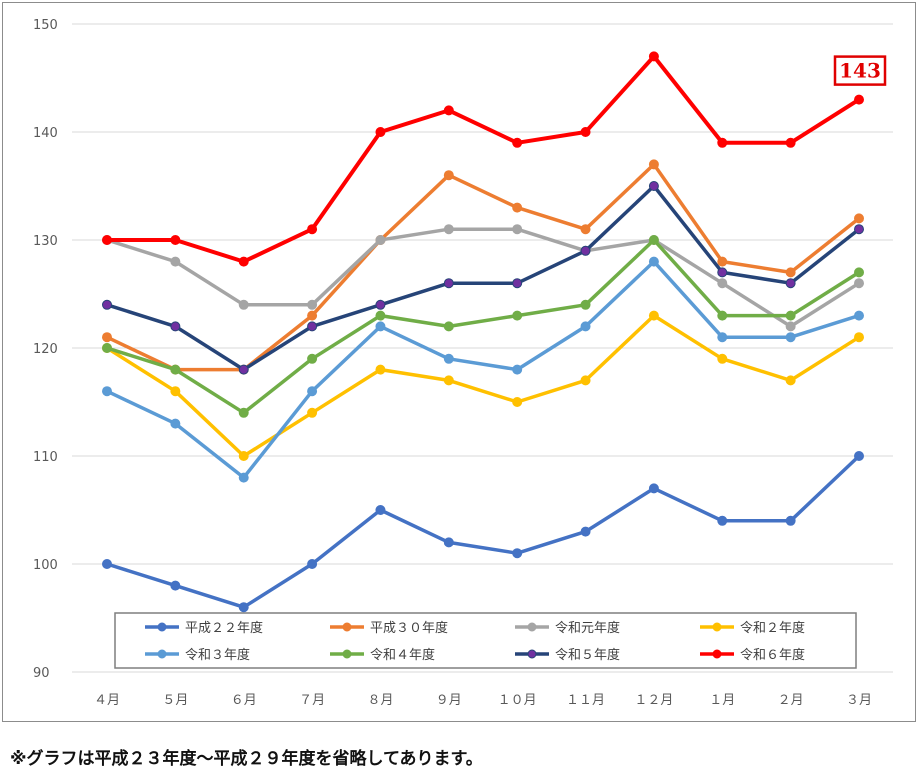  I want to click on chart-footnote: ※グラフは平成２３年度～平成２９年度を省略してあります。, so click(246, 759).